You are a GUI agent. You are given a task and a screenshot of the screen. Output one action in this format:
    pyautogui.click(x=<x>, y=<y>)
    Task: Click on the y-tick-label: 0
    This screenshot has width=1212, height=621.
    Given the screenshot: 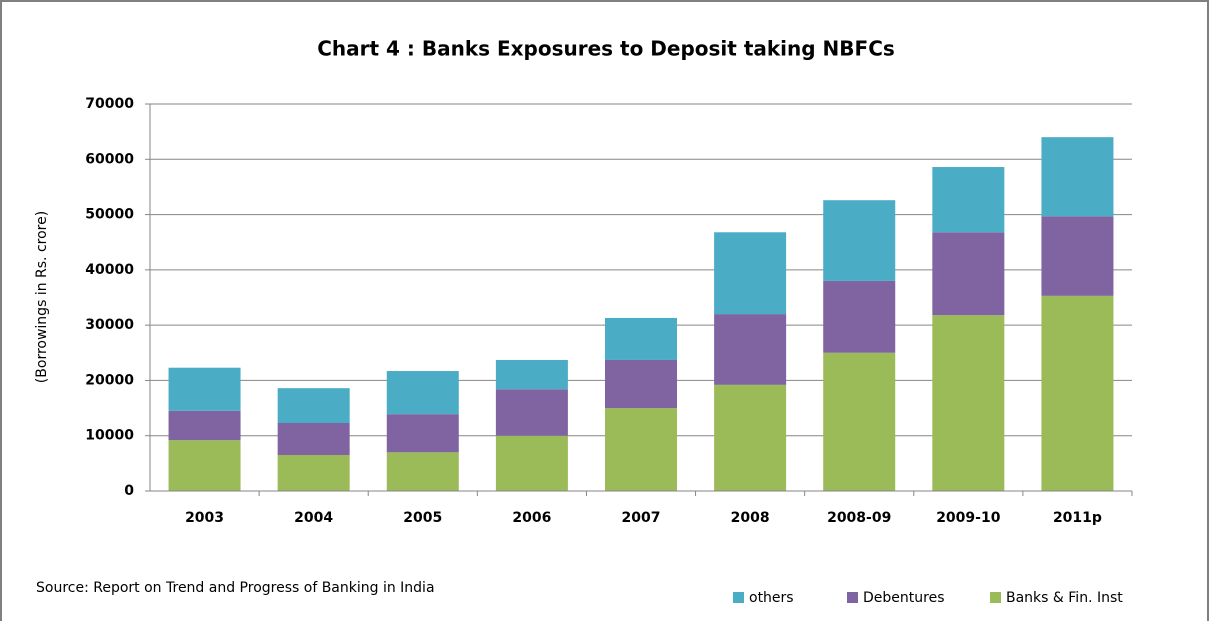 What is the action you would take?
    pyautogui.click(x=129, y=491)
    